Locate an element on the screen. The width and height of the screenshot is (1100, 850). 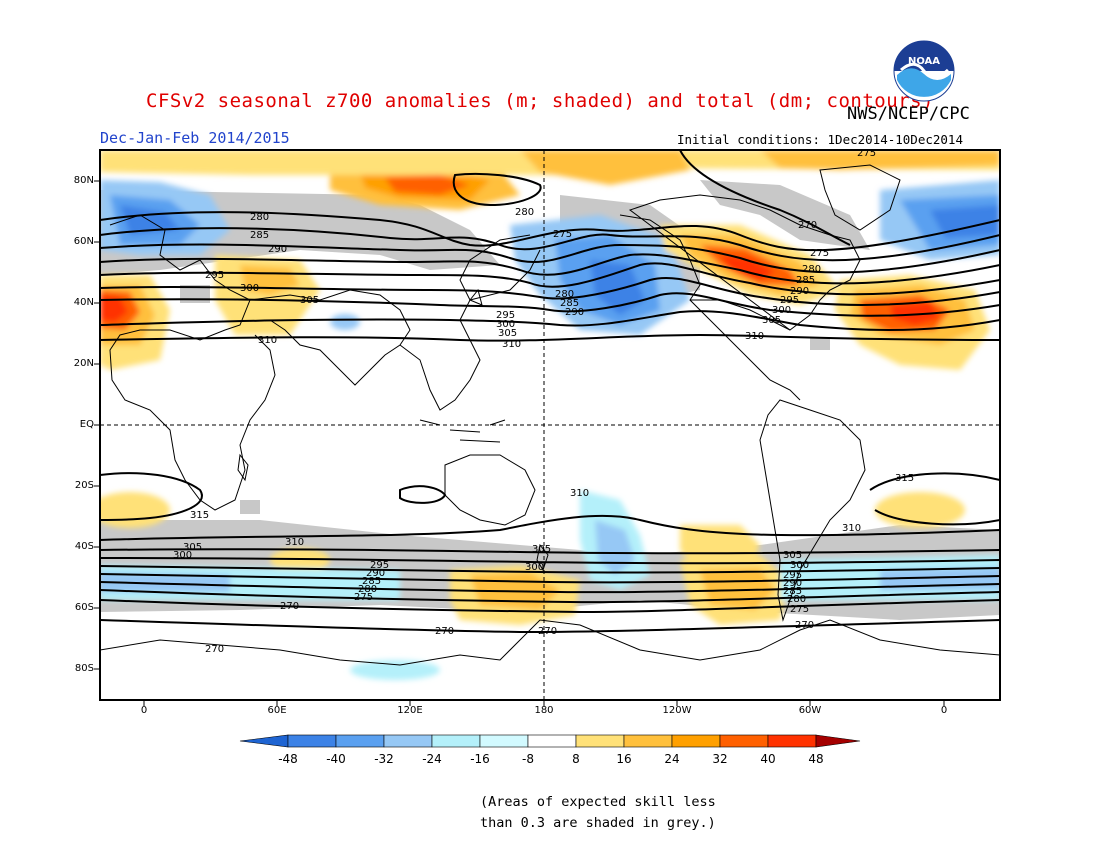
lat-label: 40N is located at coordinates (83, 302).